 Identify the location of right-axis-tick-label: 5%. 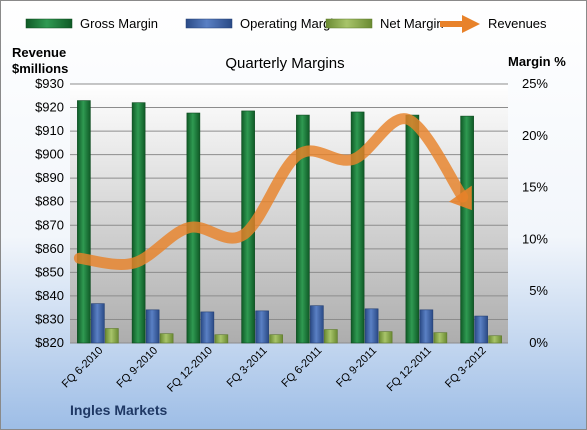
(538, 290).